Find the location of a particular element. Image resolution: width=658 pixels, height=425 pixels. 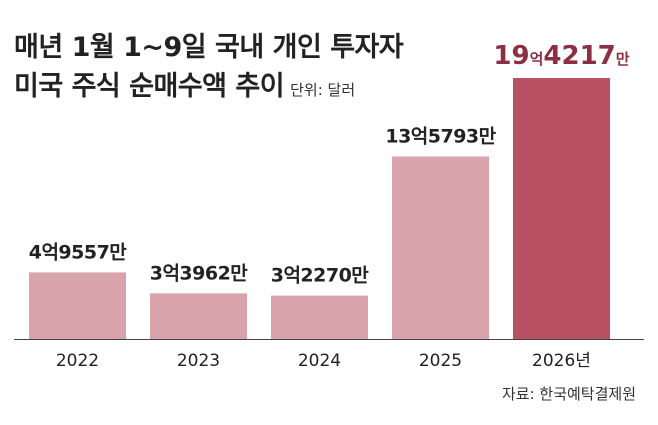

value-label-1: 3억3962만 is located at coordinates (199, 273).